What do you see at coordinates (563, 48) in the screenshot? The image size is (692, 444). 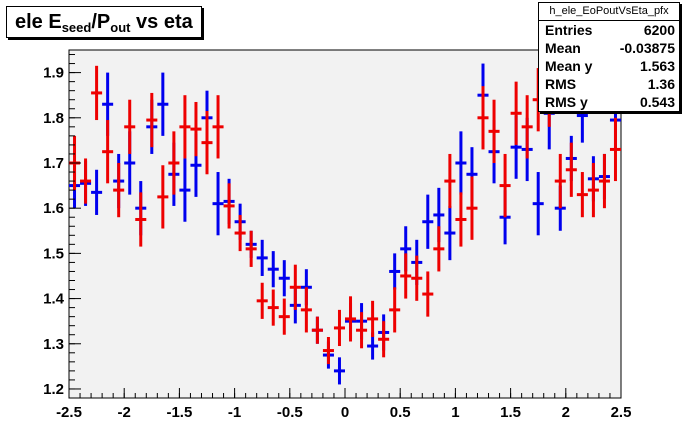 I see `stats-label: Mean` at bounding box center [563, 48].